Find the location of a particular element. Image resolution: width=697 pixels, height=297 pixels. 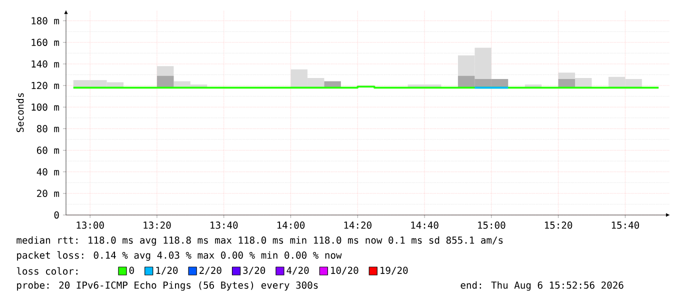

y-tick-label: 160 m is located at coordinates (46, 42).